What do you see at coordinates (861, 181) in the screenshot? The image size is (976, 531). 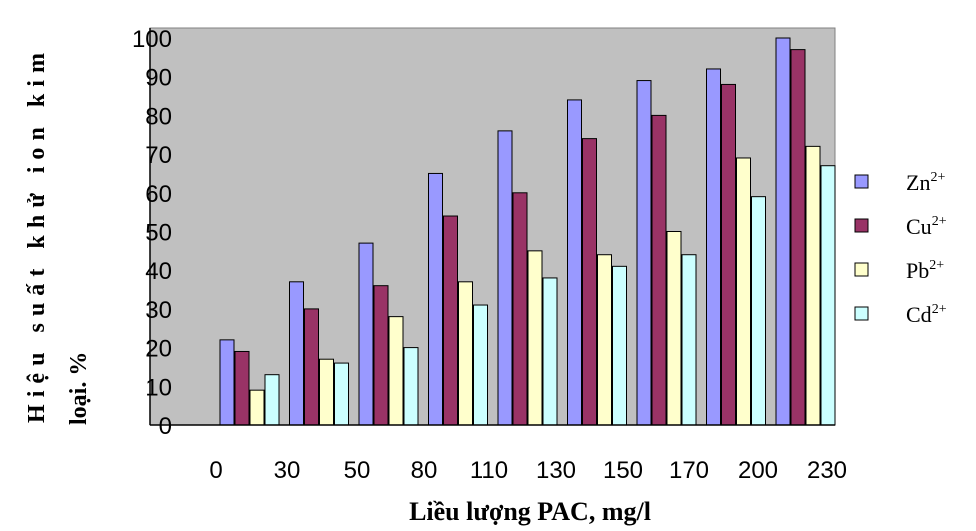 I see `legend-swatch-zn` at bounding box center [861, 181].